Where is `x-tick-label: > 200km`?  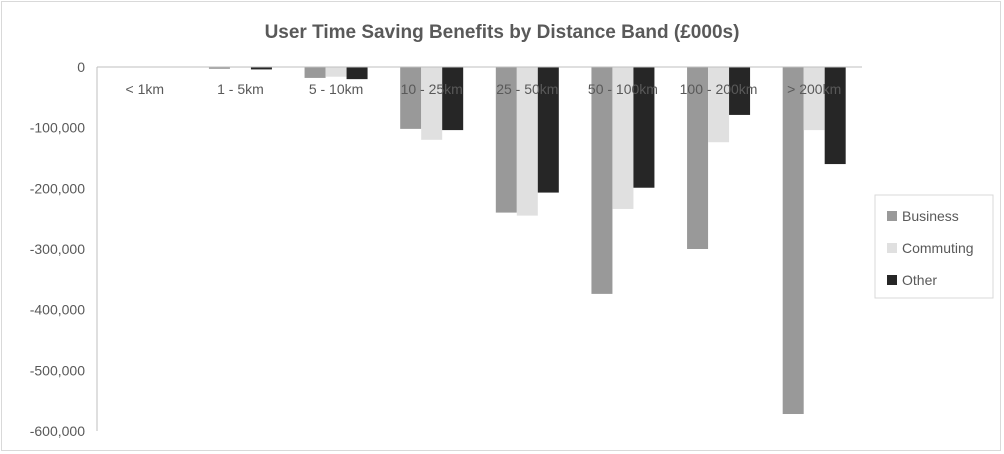
x-tick-label: > 200km is located at coordinates (814, 89).